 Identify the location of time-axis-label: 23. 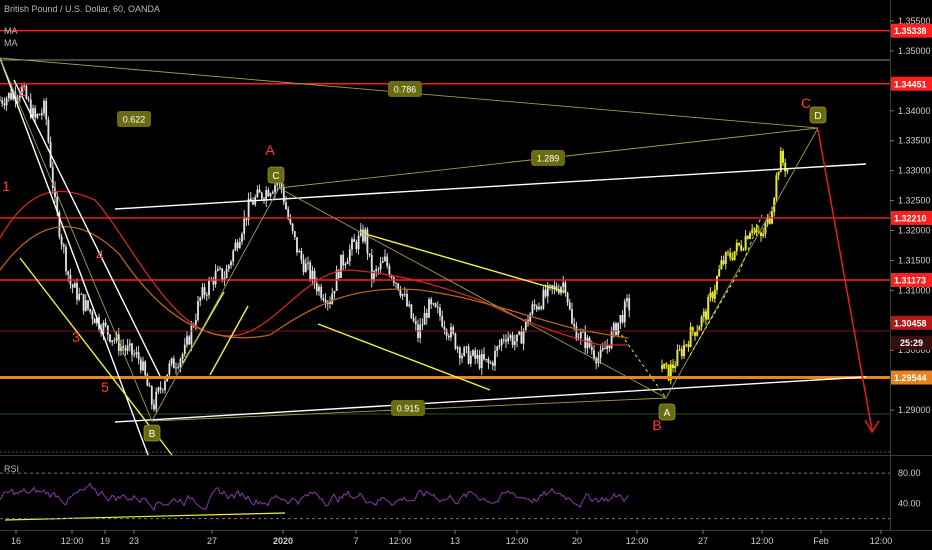
(134, 541).